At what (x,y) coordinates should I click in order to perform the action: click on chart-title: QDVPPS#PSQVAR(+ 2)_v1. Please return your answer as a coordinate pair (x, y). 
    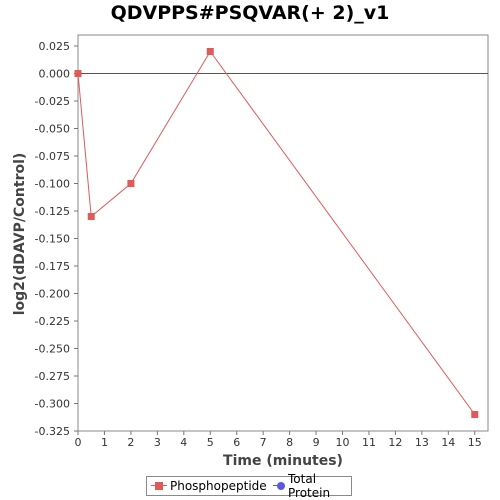
    Looking at the image, I should click on (250, 13).